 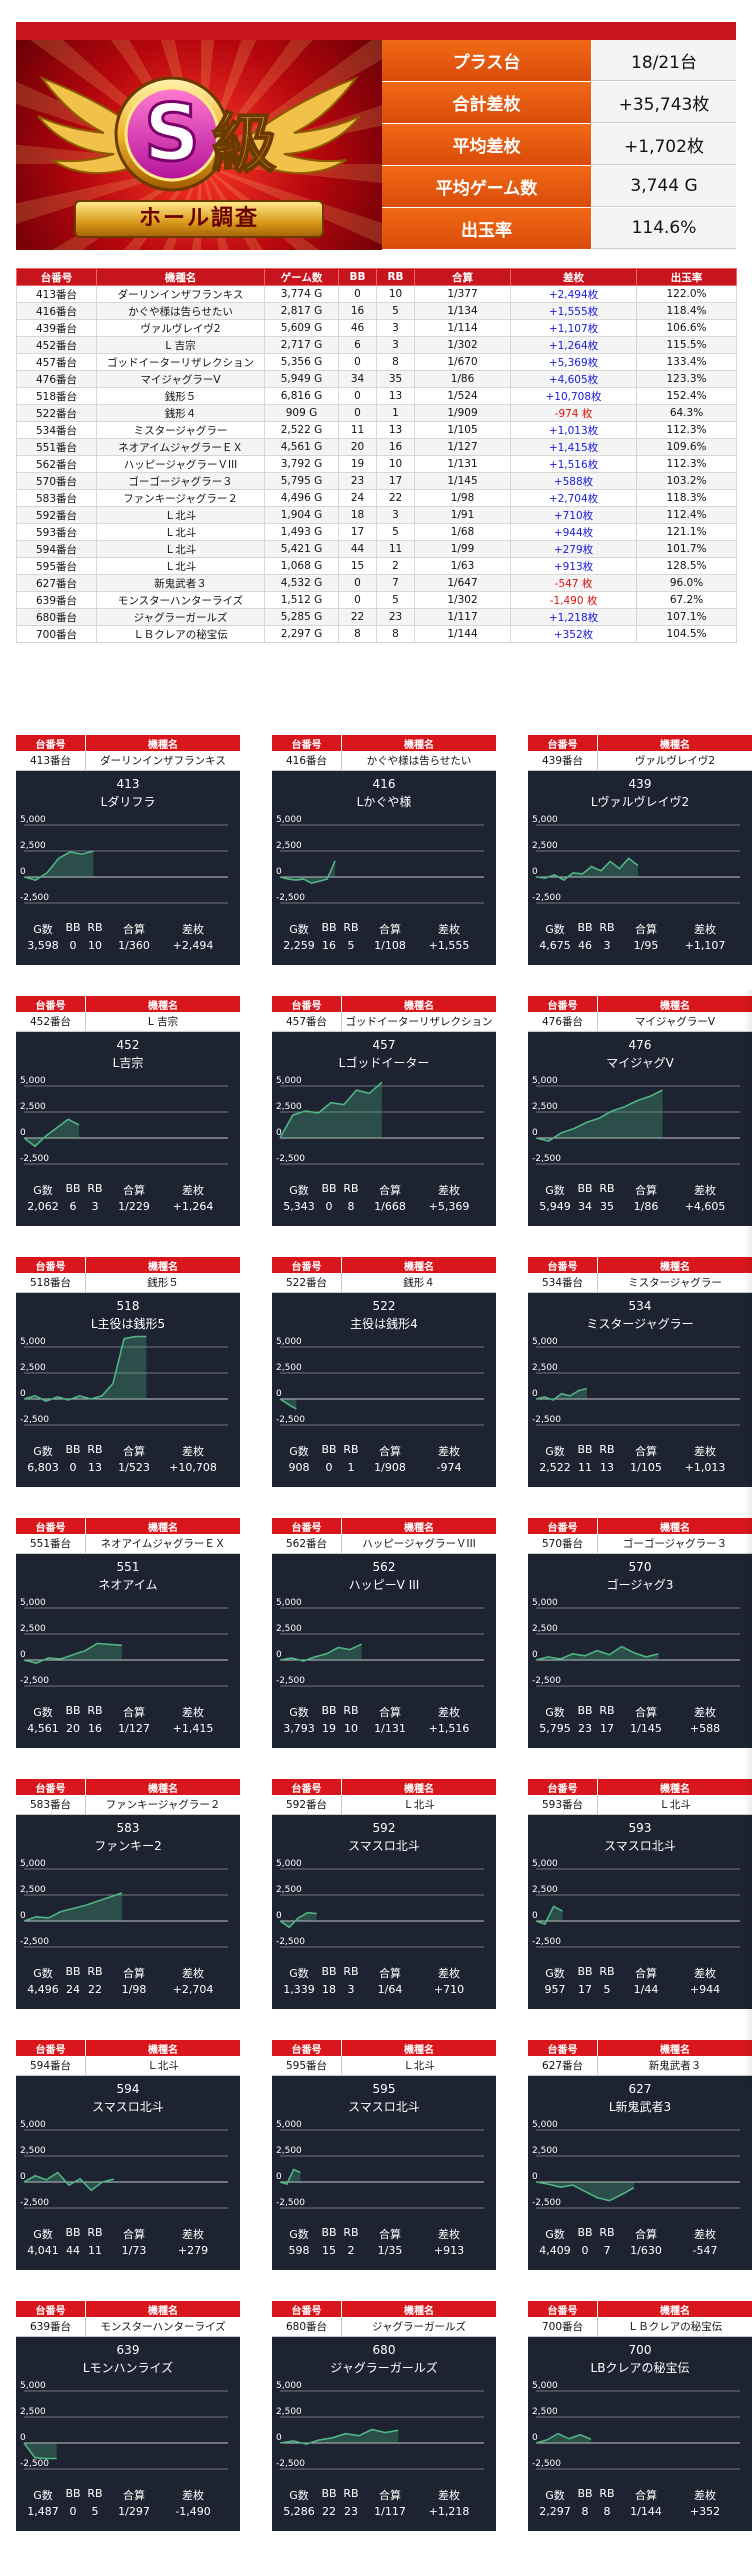 I want to click on card-stats-values: 1,339 18 3 1/64 +710, so click(x=384, y=1989).